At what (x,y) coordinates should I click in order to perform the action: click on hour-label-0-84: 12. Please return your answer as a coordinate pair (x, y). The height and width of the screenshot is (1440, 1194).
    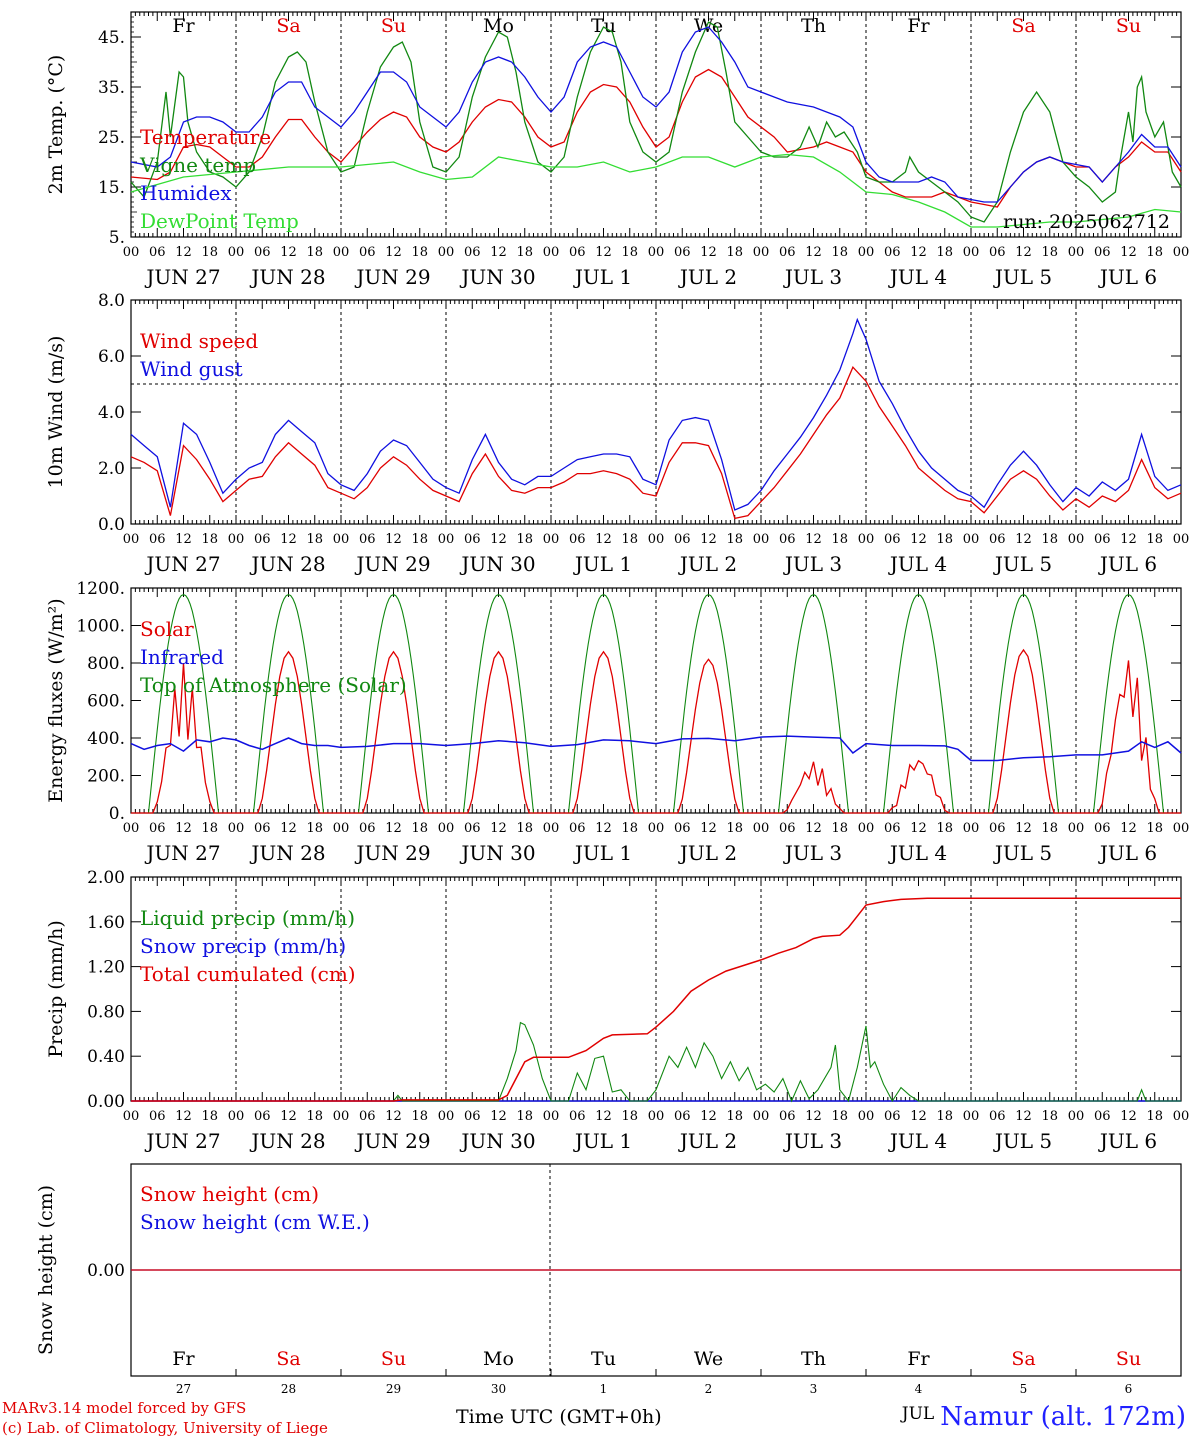
    Looking at the image, I should click on (498, 252).